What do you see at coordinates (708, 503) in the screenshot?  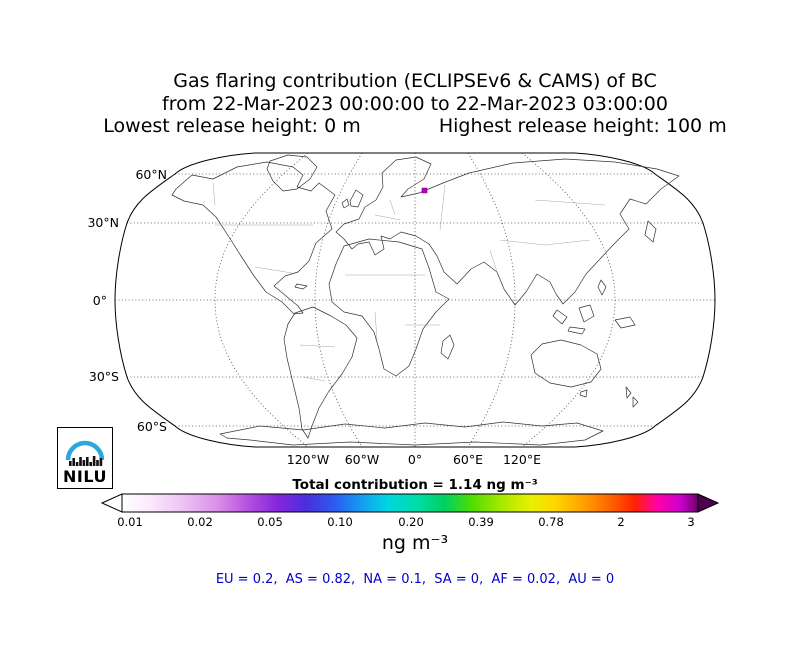 I see `colorbar-right-arrow` at bounding box center [708, 503].